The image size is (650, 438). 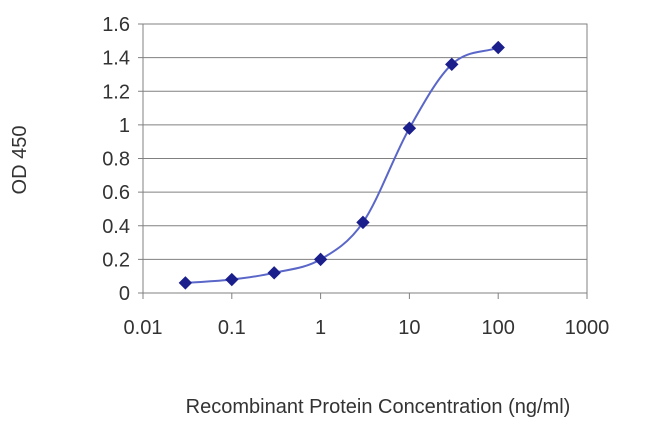 I want to click on x-tick-label: 100, so click(x=498, y=328).